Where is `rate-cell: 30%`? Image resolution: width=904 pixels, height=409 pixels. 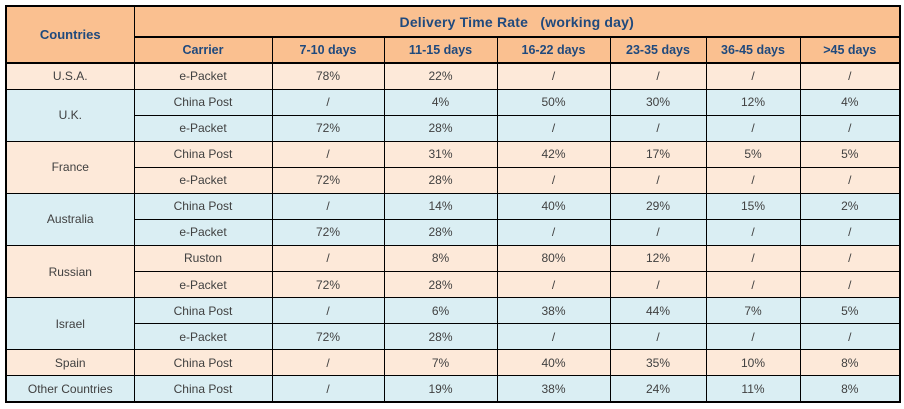 rate-cell: 30% is located at coordinates (658, 102).